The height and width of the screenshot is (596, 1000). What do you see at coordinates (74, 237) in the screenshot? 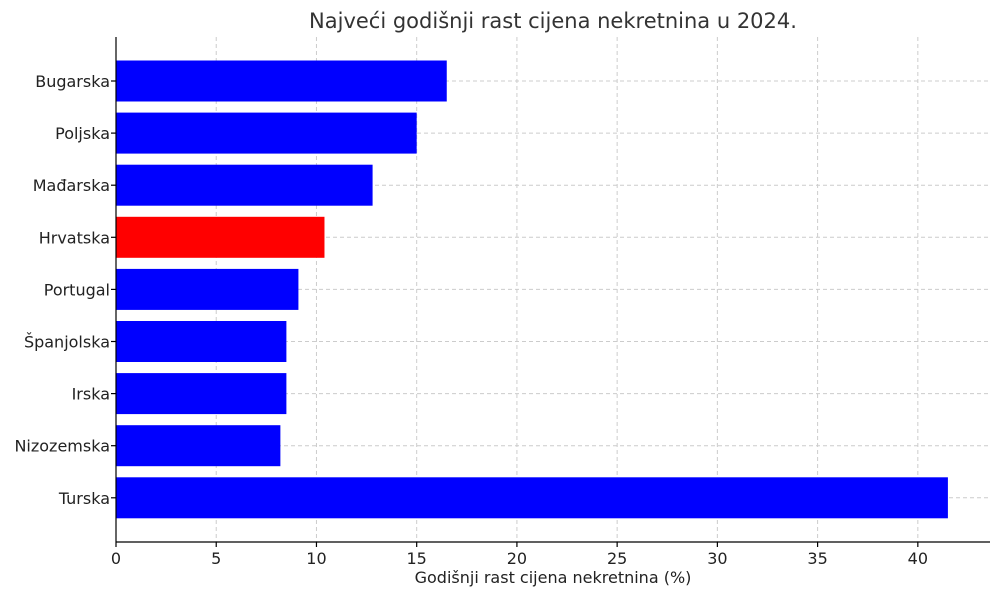
I see `category-label: Hrvatska` at bounding box center [74, 237].